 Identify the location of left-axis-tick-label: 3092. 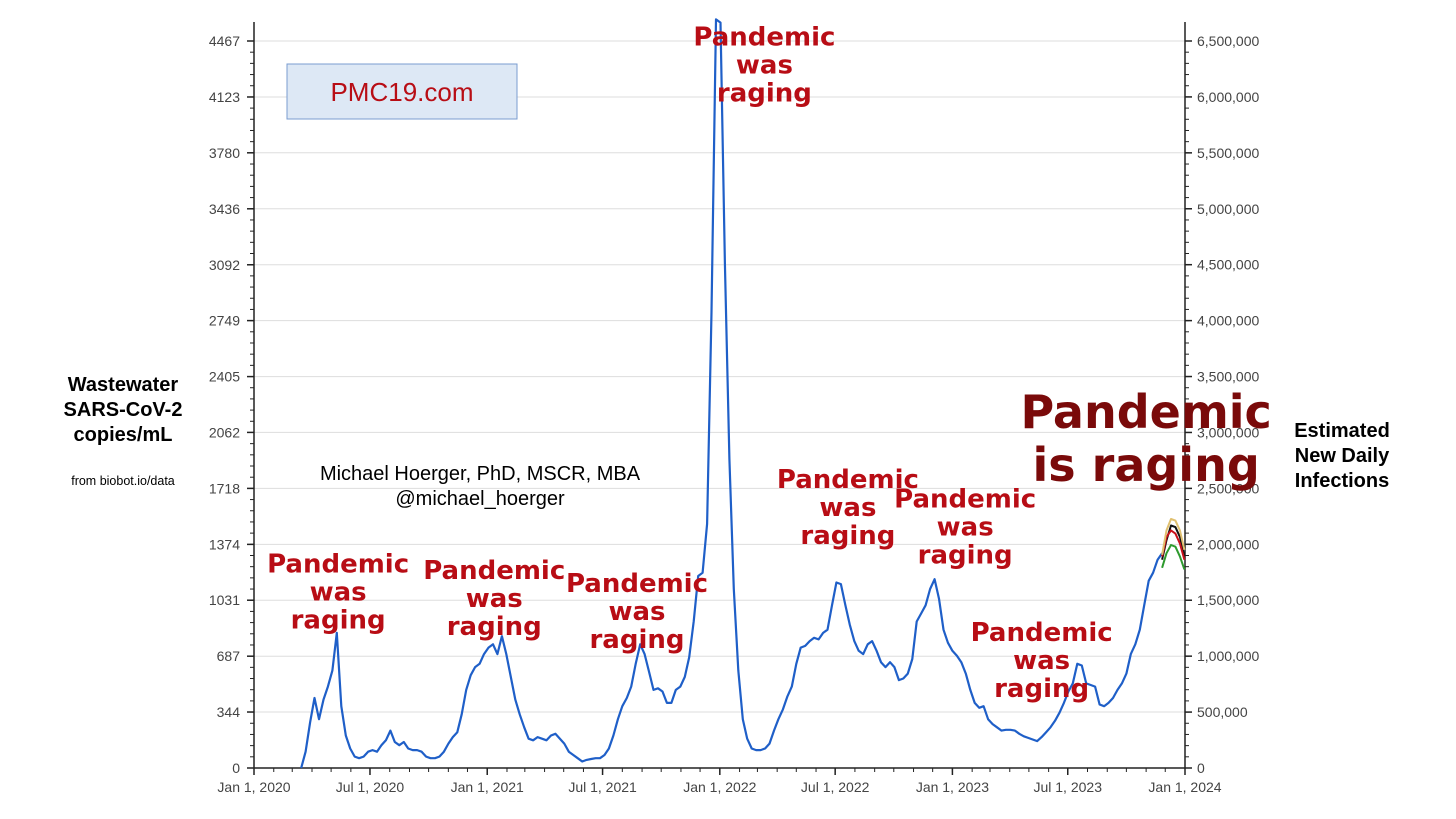
(224, 265).